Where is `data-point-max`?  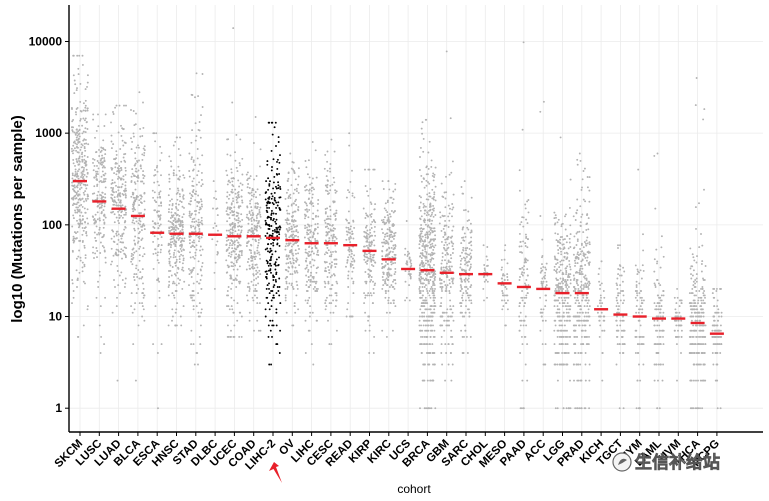 data-point-max is located at coordinates (388, 181).